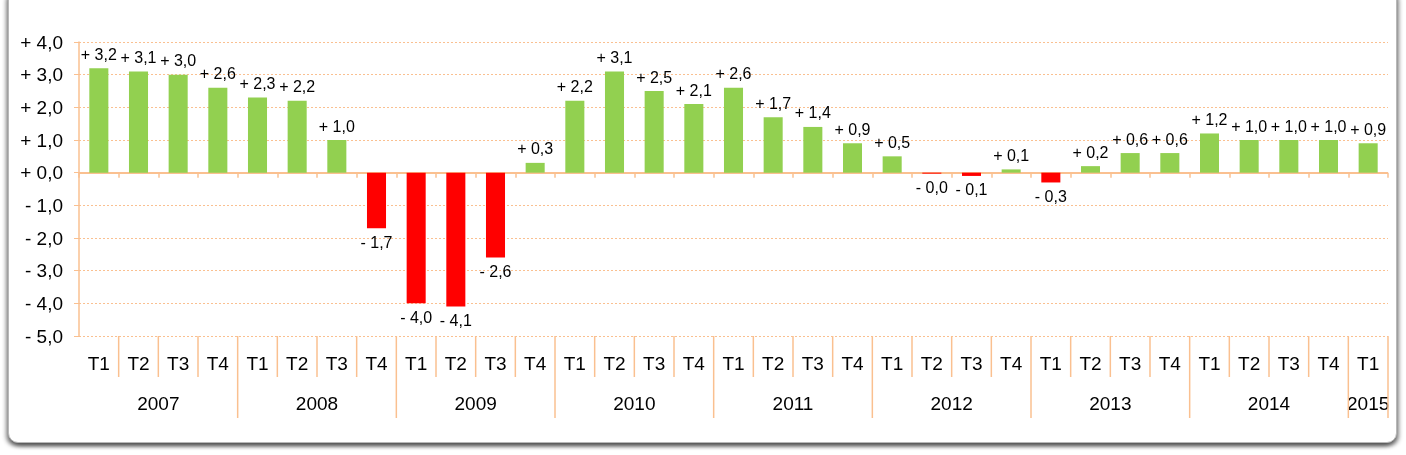  Describe the element at coordinates (931, 188) in the screenshot. I see `data-label: - 0,0` at that location.